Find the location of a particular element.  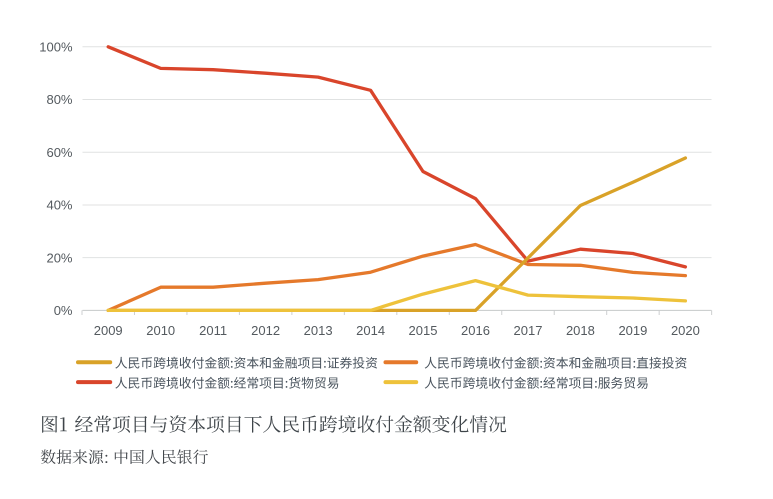

svg-text: 2011 is located at coordinates (213, 330).